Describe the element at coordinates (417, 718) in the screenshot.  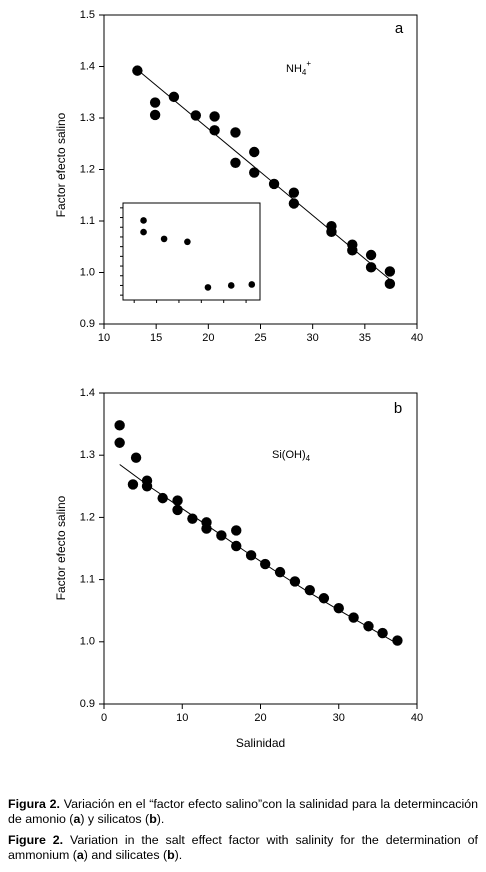
I see `chart-b-x-tick-label: 40` at that location.